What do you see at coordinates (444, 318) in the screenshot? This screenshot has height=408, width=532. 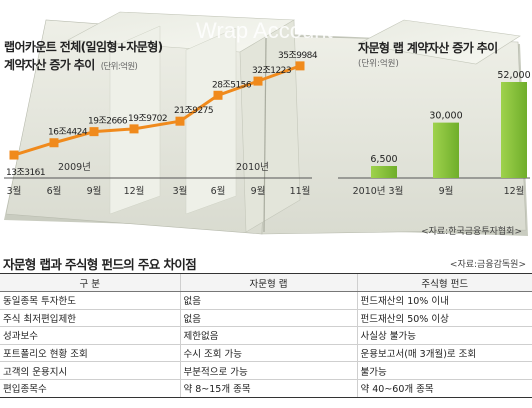 I see `equity-fund-cell: 펀드재산의 50% 이상` at bounding box center [444, 318].